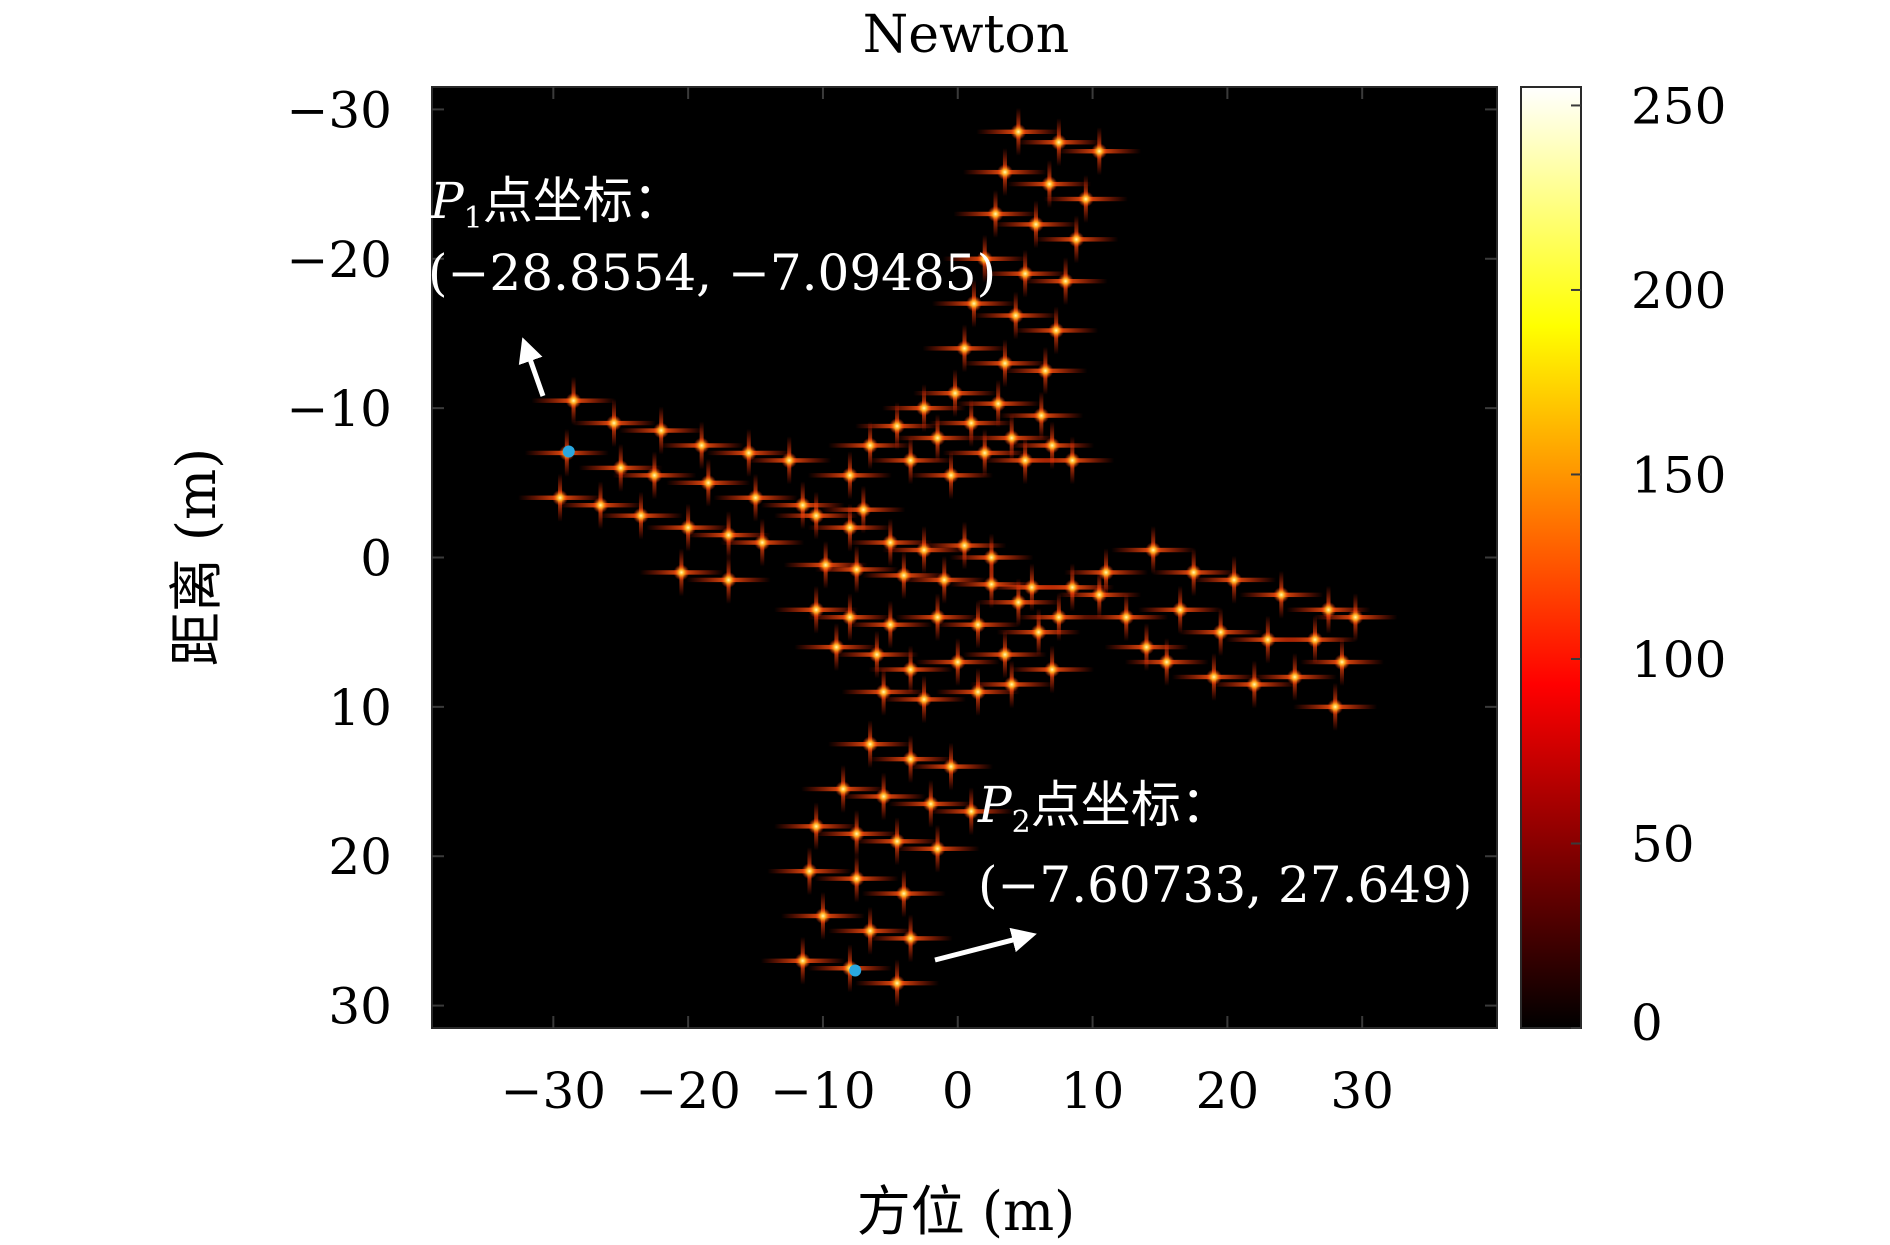  I want to click on annotation-p2-coords: (−7.60733, 27.649), so click(1225, 885).